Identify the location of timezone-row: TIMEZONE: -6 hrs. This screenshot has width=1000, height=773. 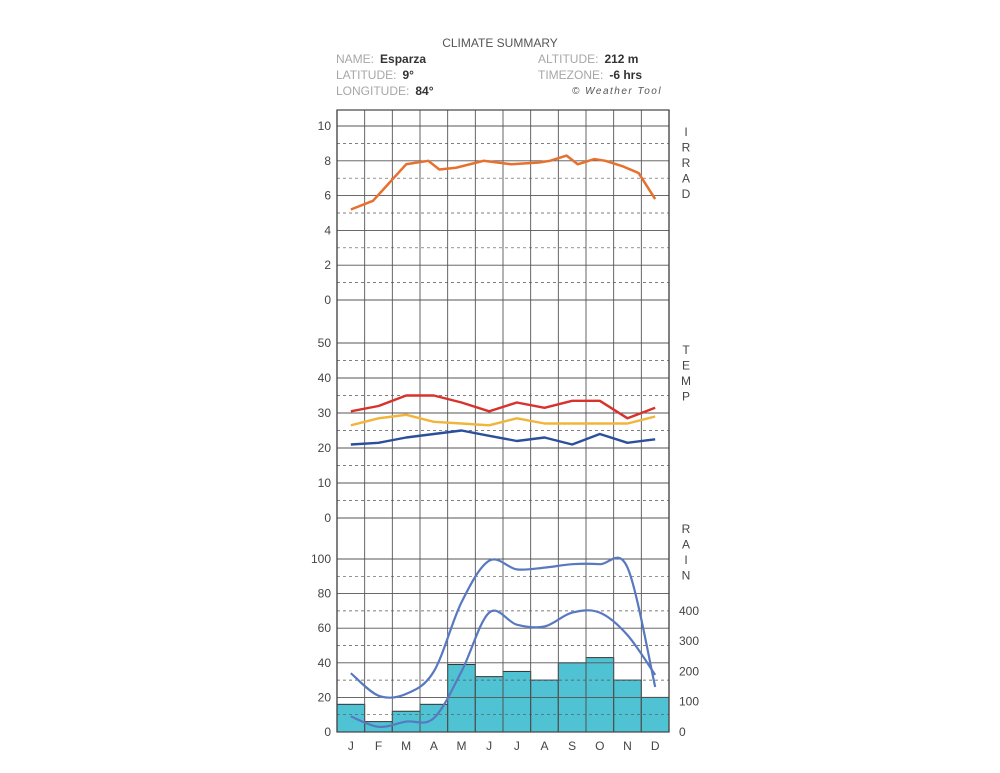
(590, 75).